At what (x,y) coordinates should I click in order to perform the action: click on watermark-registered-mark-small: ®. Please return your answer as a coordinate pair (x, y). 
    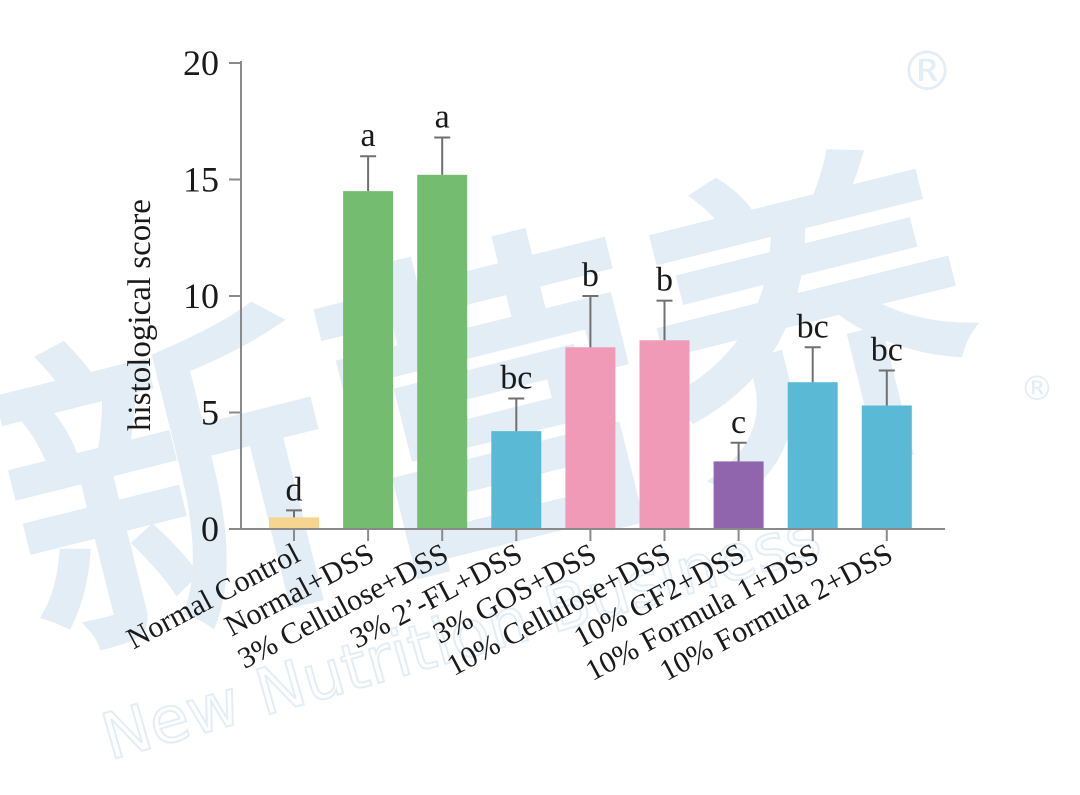
    Looking at the image, I should click on (1037, 389).